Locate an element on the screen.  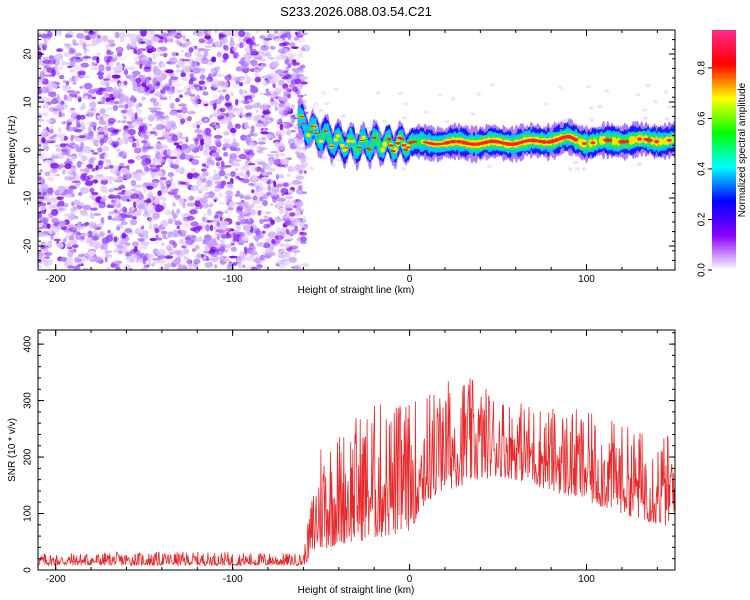
figure-title: S233.2026.088.03.54.C21 is located at coordinates (356, 11).